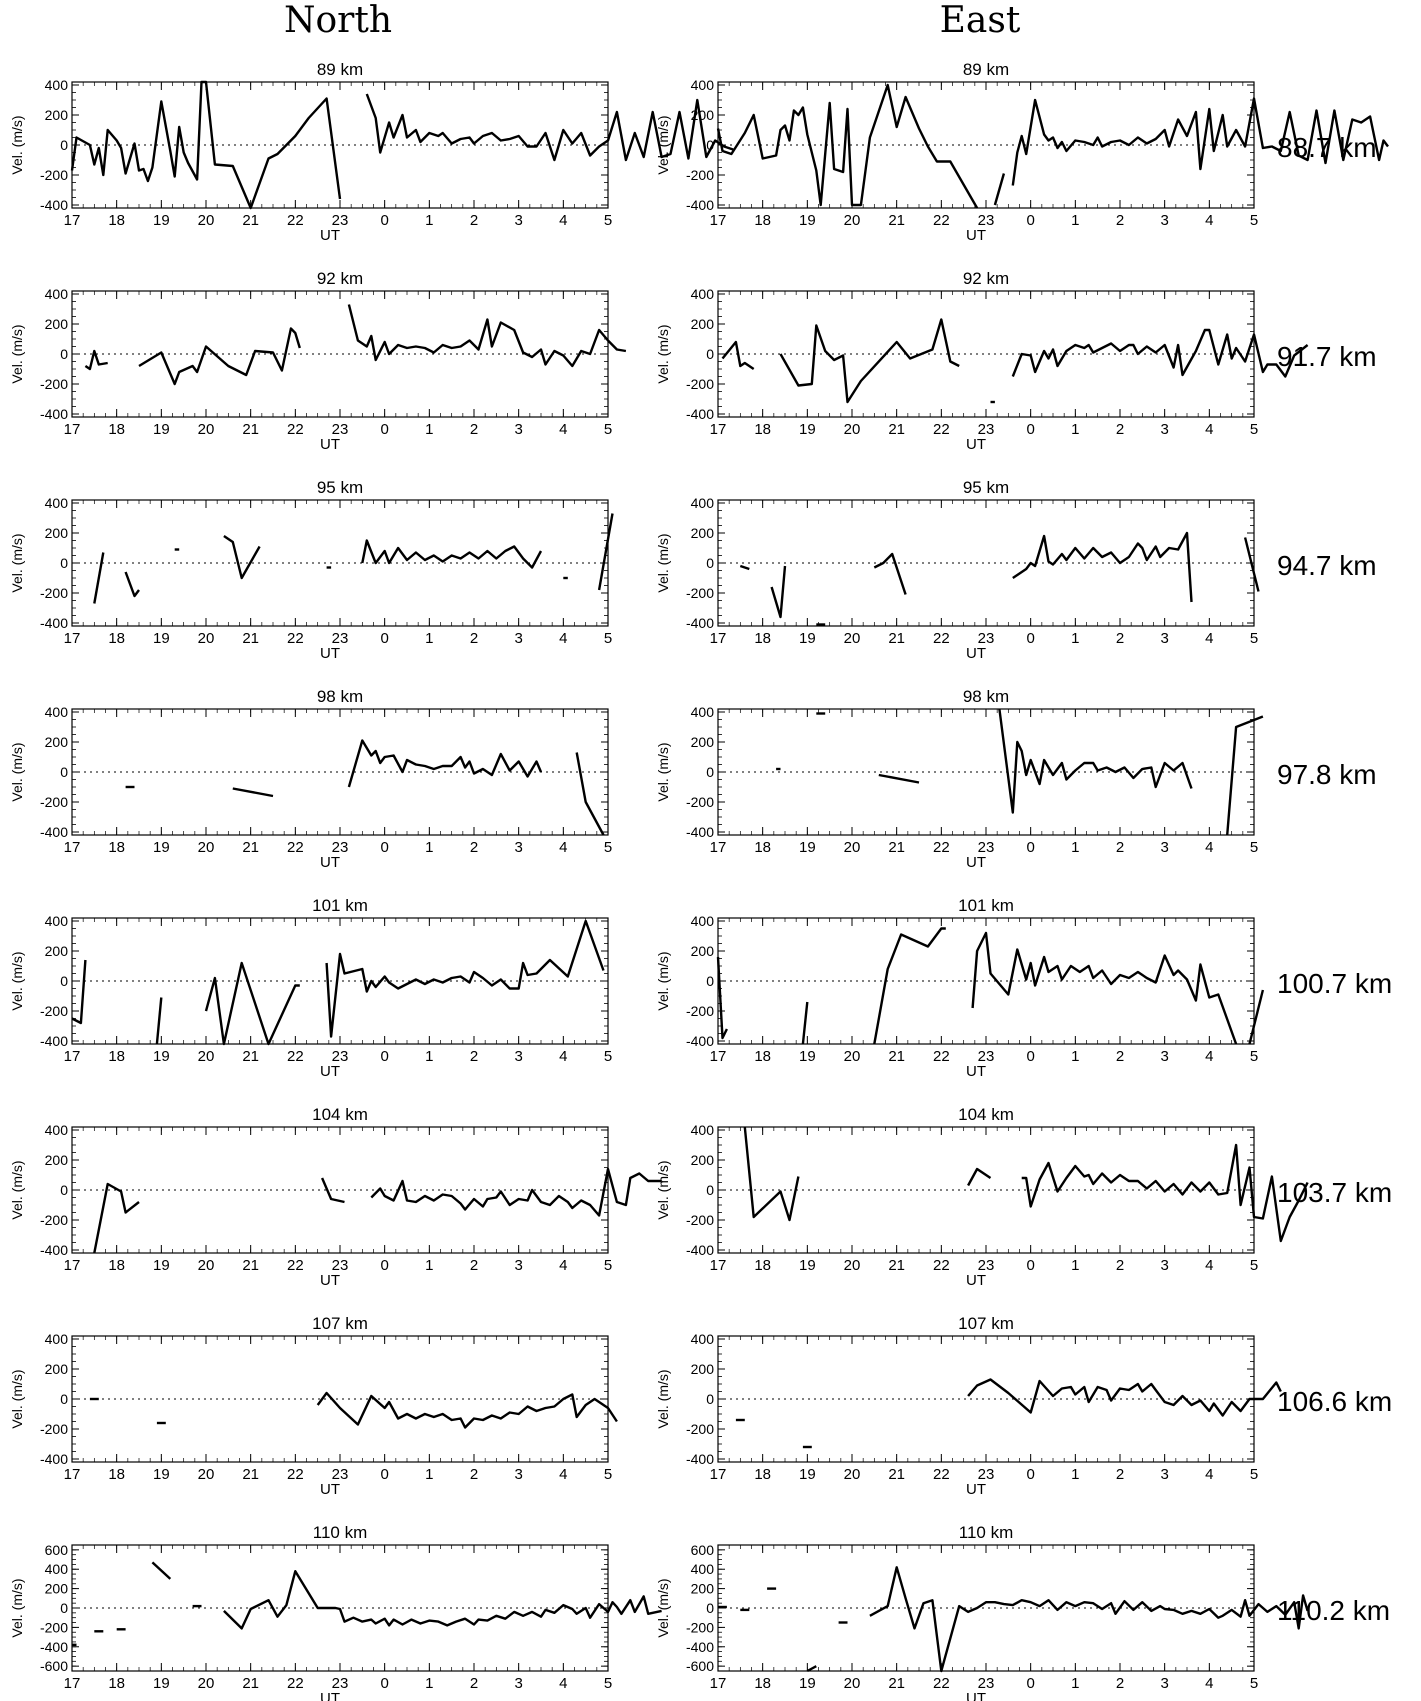 The width and height of the screenshot is (1421, 1701). I want to click on altitude-label: 97.8 km, so click(1327, 774).